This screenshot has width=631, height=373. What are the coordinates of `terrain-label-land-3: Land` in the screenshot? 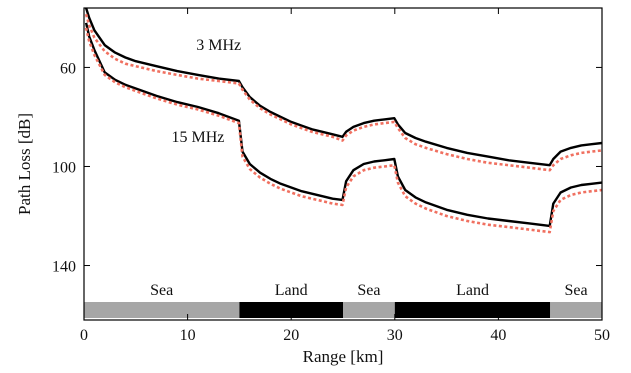 It's located at (472, 290).